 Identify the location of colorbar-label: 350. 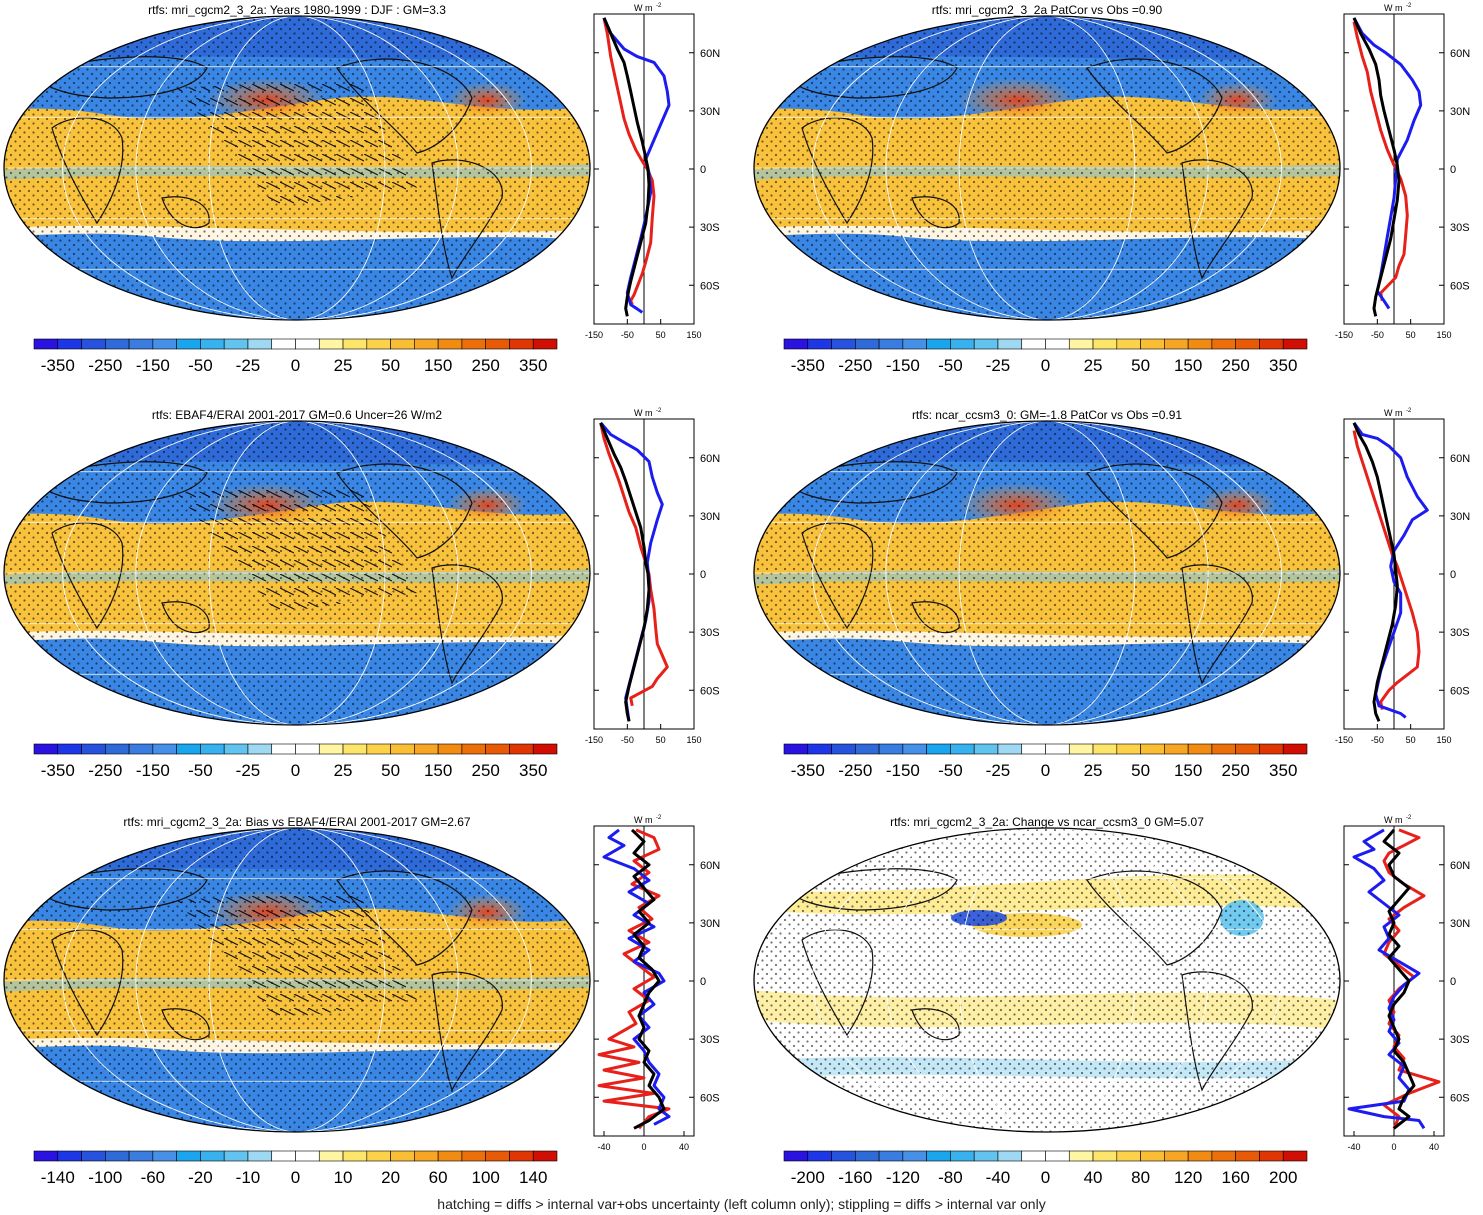
(1283, 365).